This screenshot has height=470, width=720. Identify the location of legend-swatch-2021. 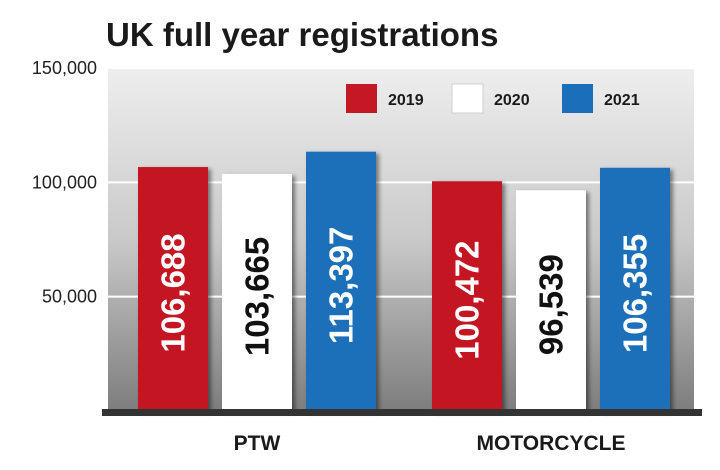
(577, 98).